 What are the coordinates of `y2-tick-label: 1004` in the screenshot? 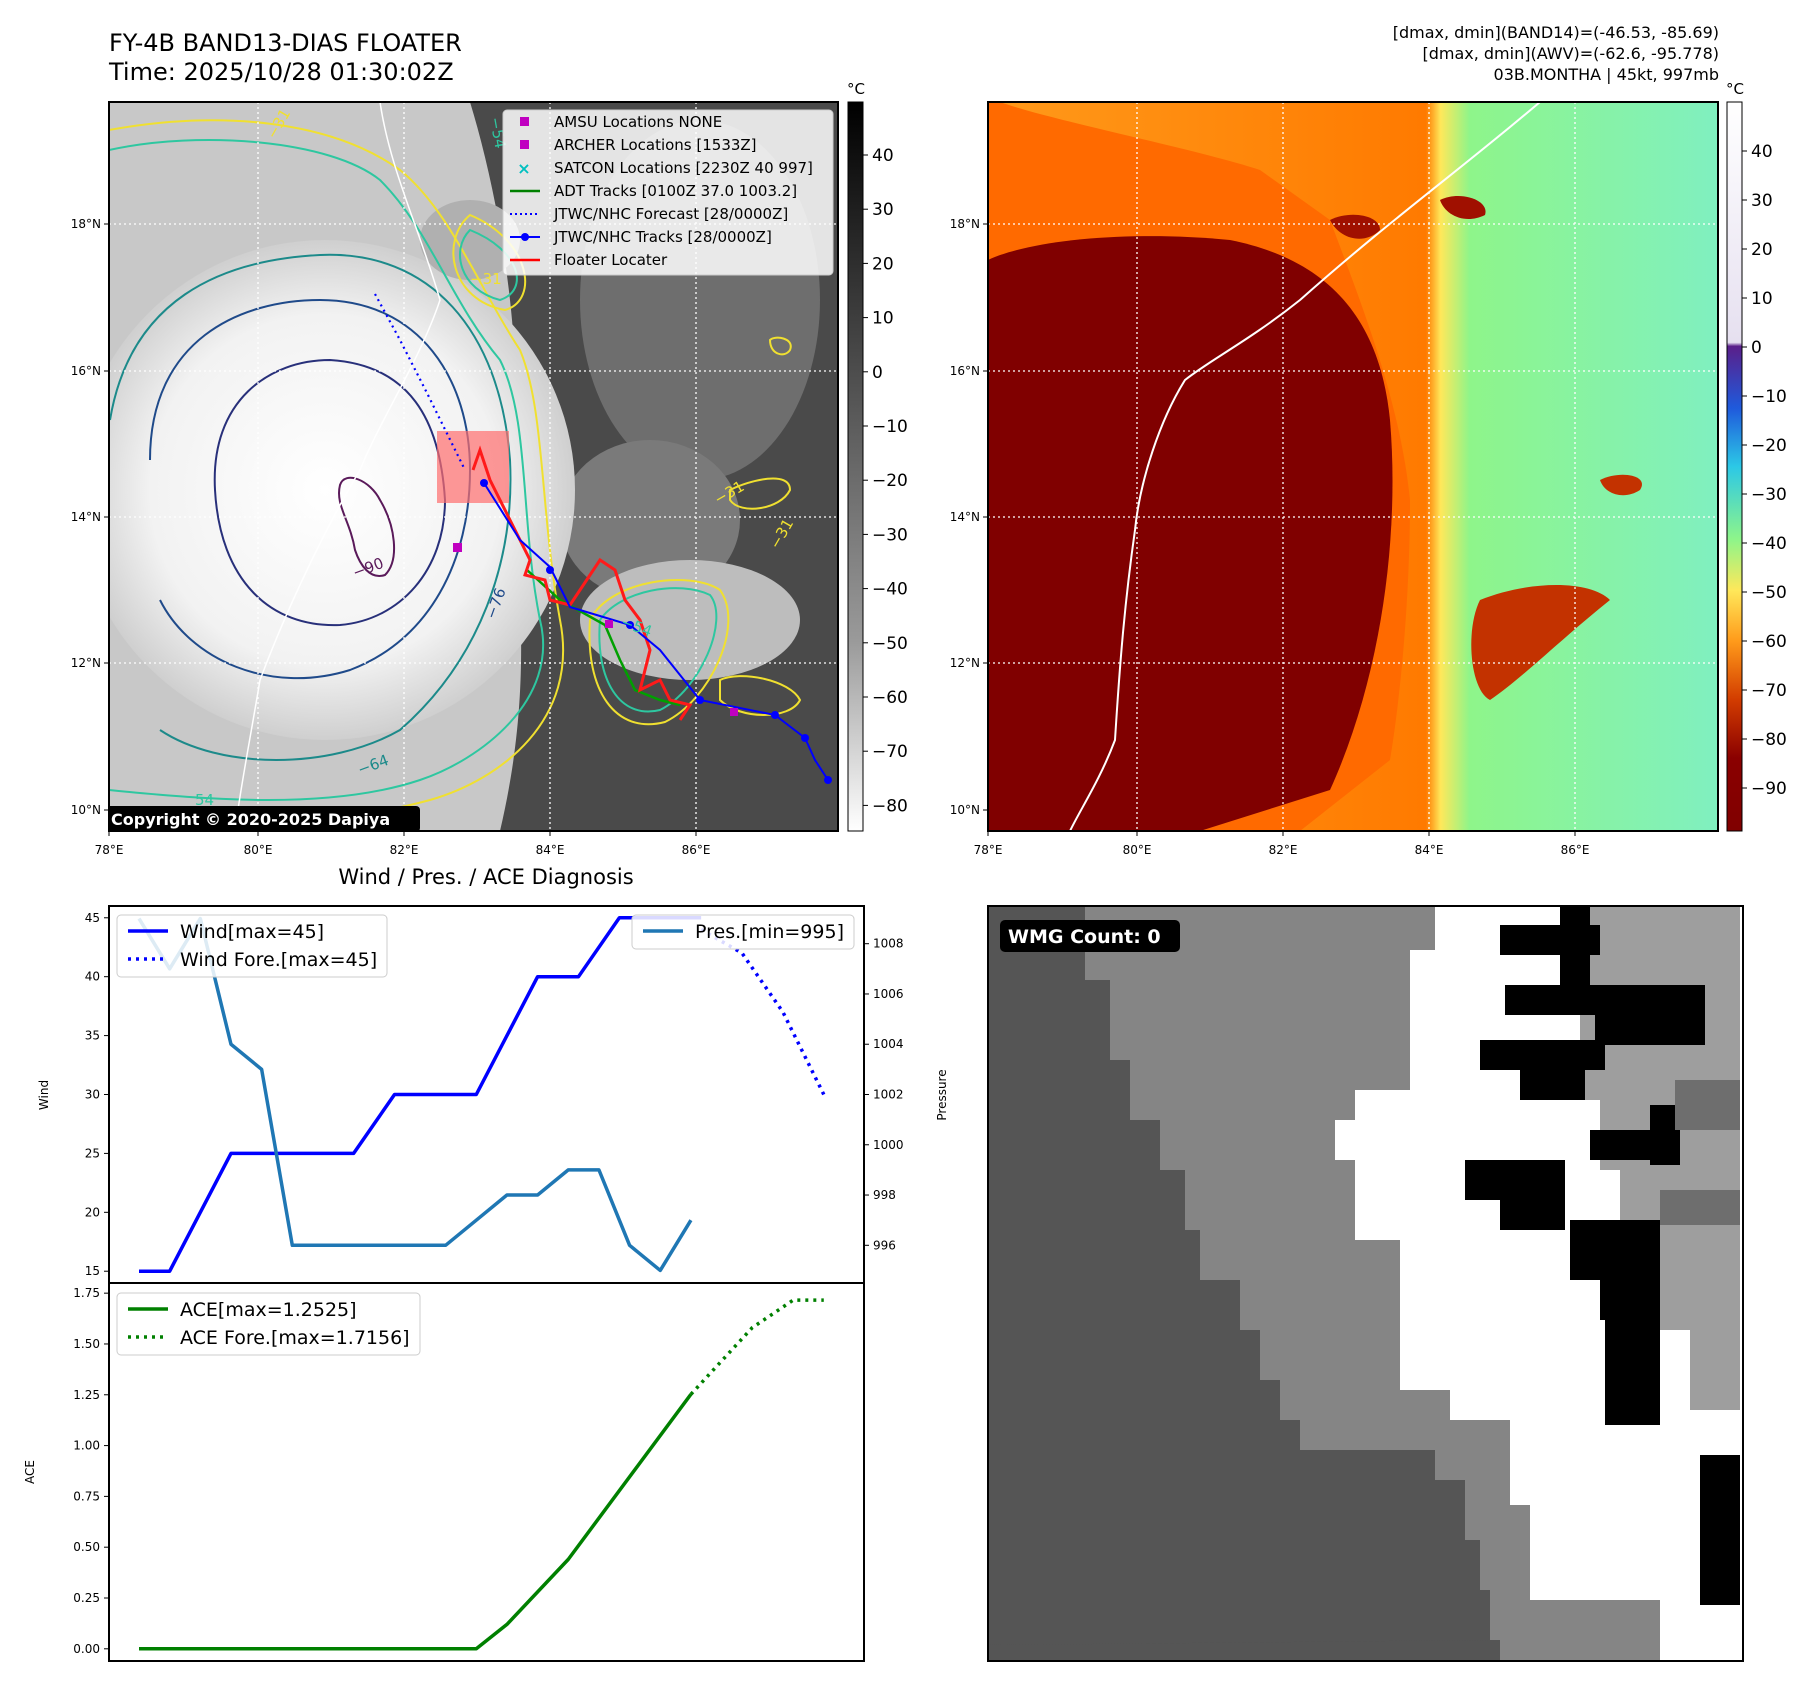 It's located at (888, 1044).